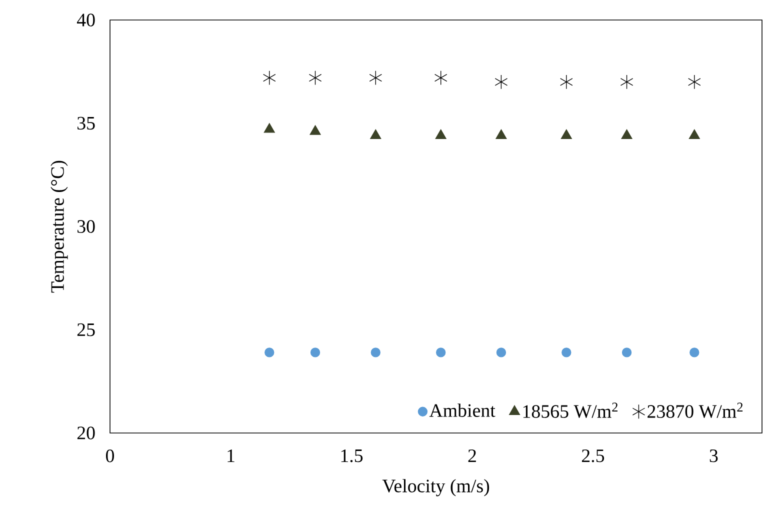 This screenshot has height=525, width=768. Describe the element at coordinates (86, 226) in the screenshot. I see `y-tick-label: 30` at that location.